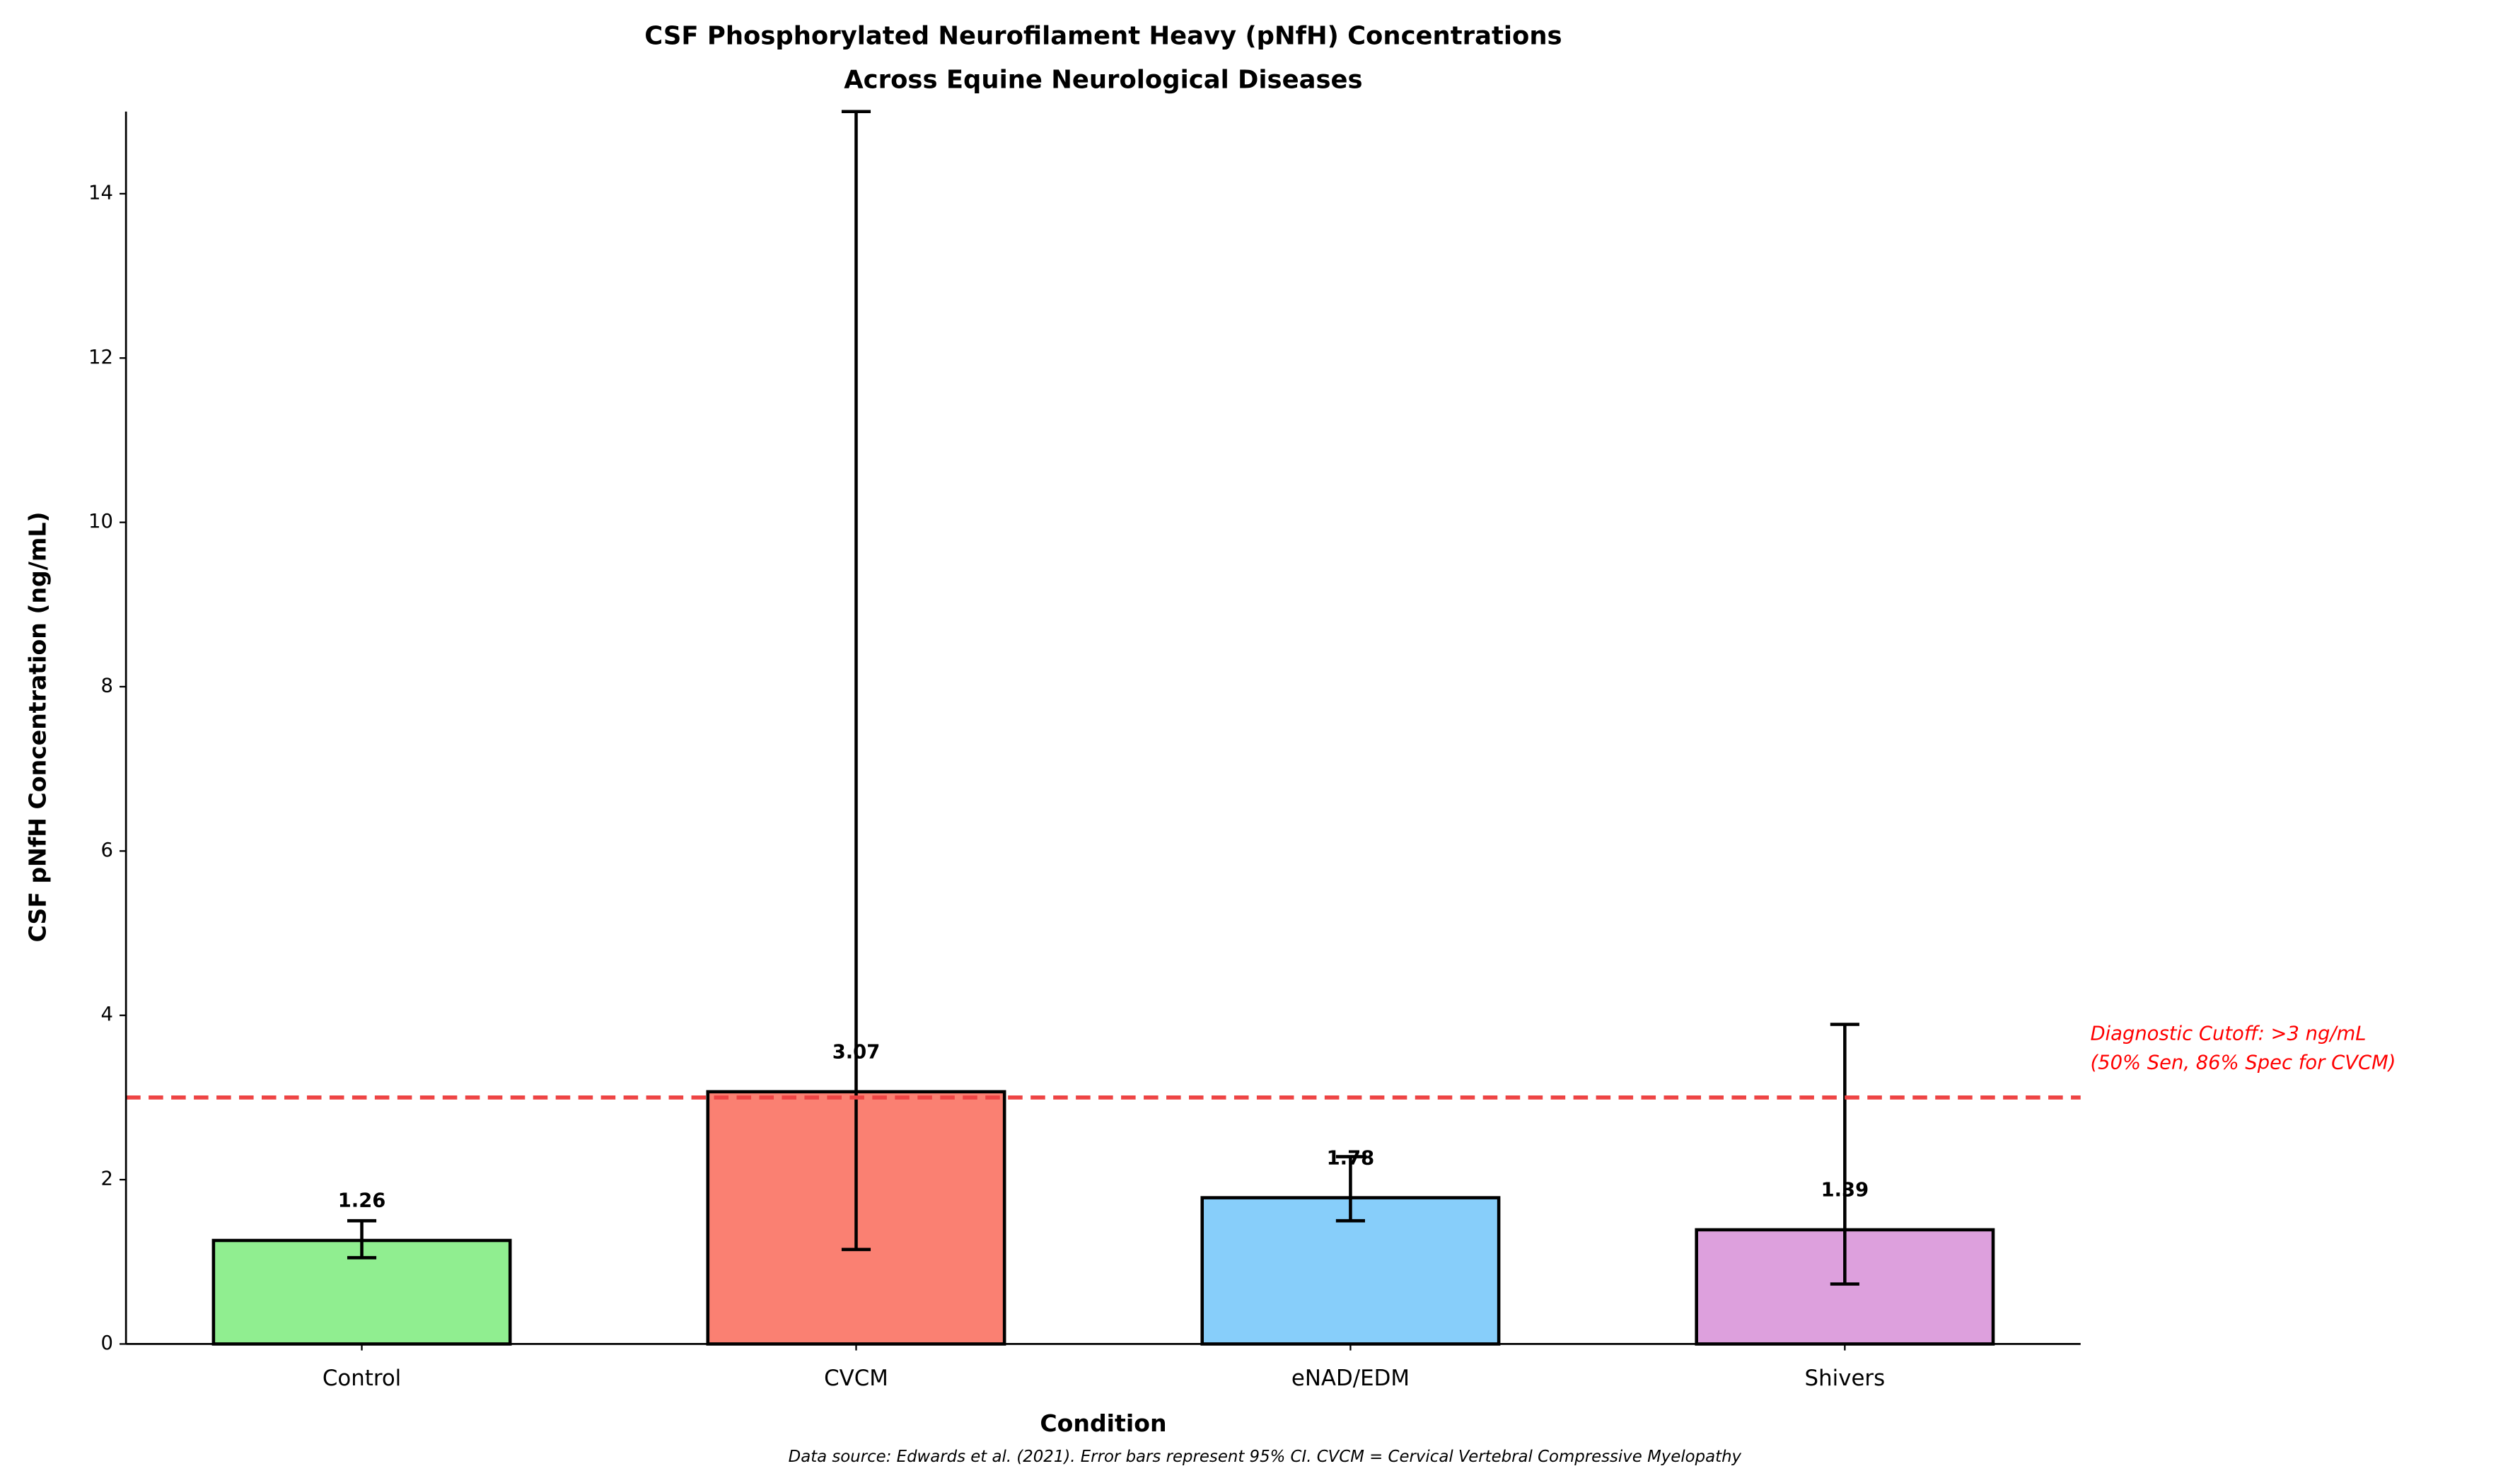 This screenshot has width=2520, height=1483. I want to click on value-label: 1.39, so click(1845, 1191).